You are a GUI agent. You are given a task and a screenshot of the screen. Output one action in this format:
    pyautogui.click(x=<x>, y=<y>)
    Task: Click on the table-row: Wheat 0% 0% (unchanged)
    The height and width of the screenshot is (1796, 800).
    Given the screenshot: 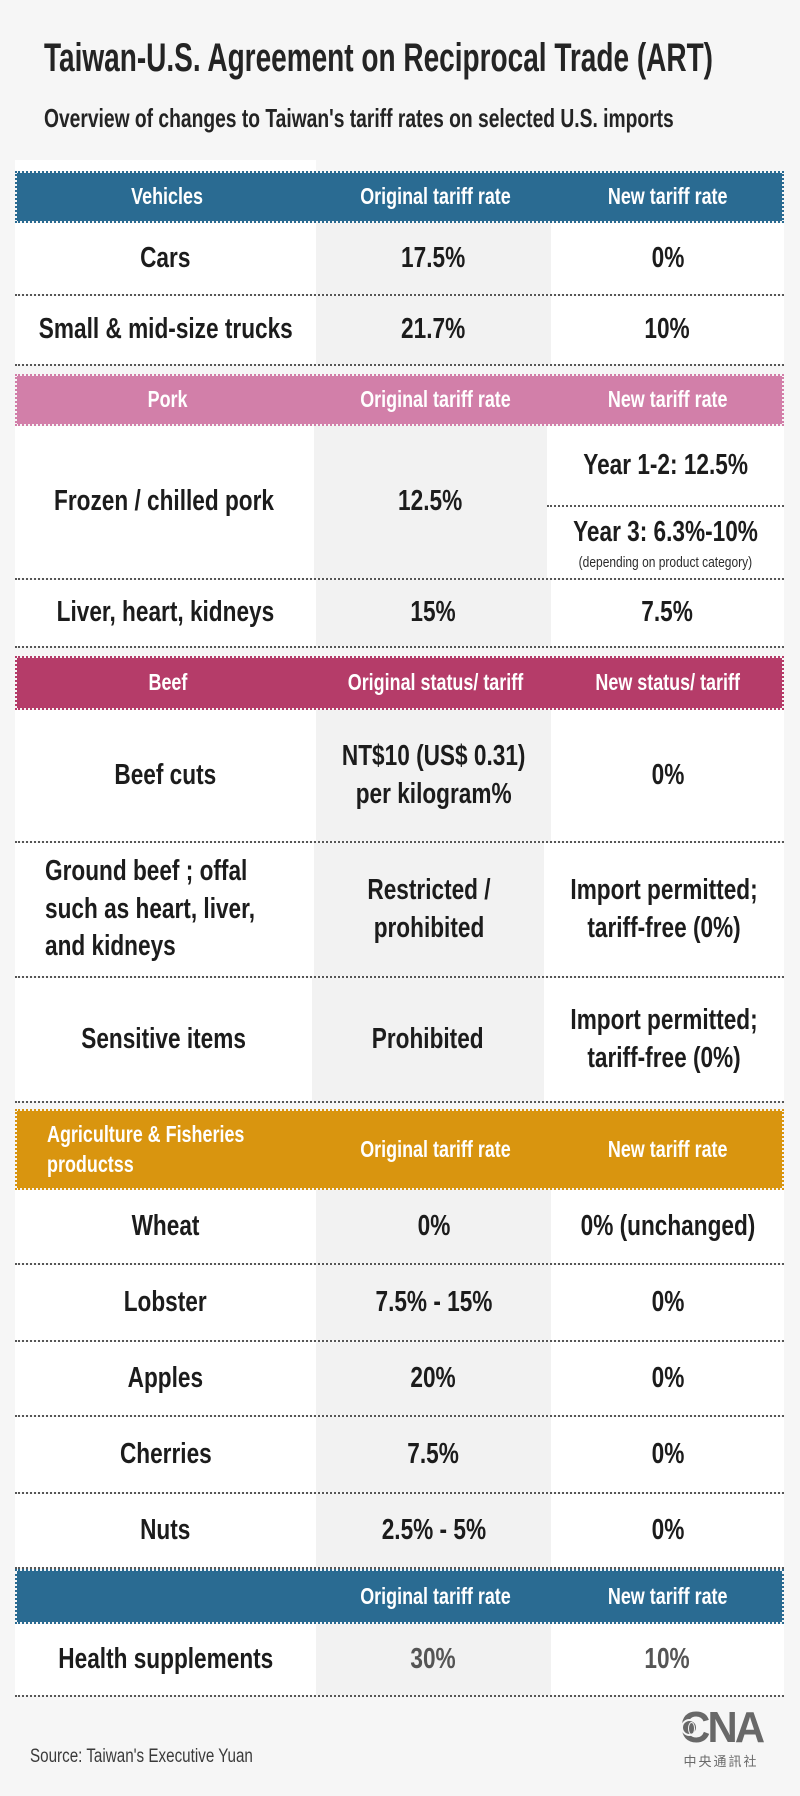 What is the action you would take?
    pyautogui.click(x=399, y=1226)
    